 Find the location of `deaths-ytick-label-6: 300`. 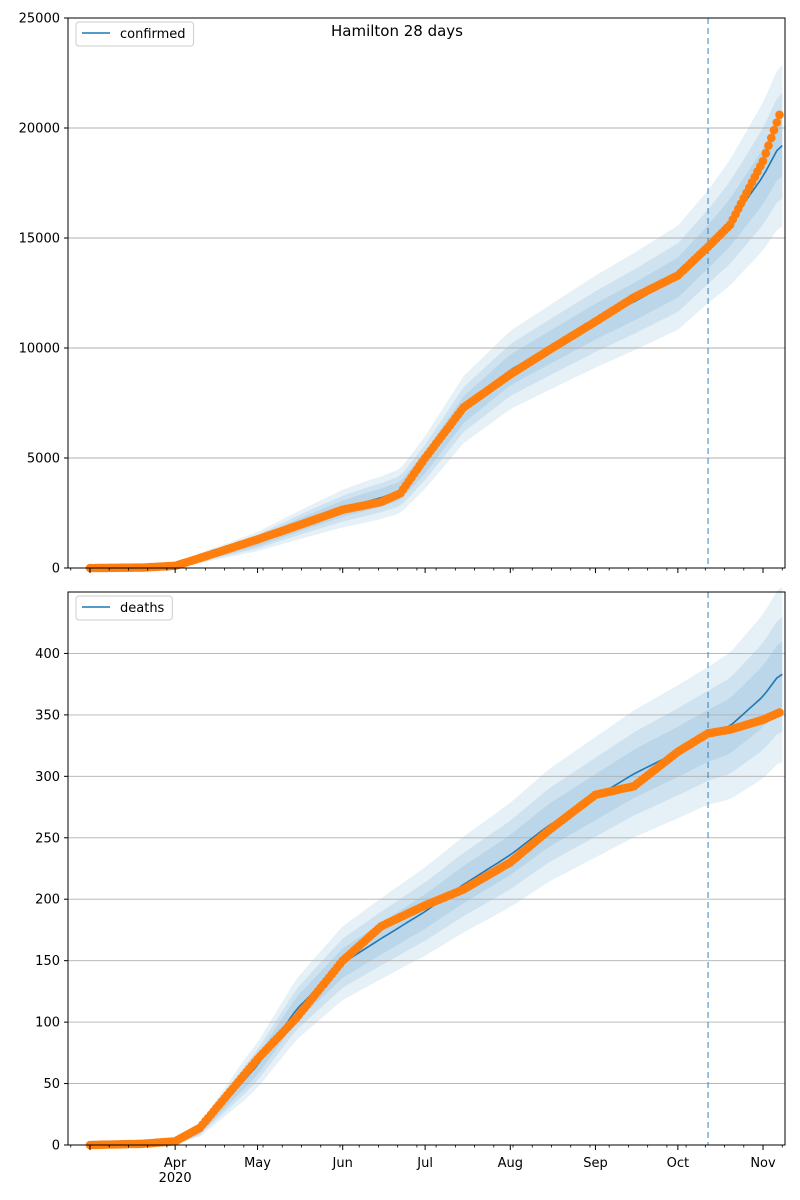

deaths-ytick-label-6: 300 is located at coordinates (47, 777).